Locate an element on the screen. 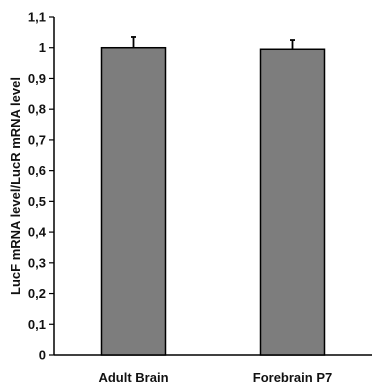 This screenshot has width=391, height=389. y-tick-label: 1,1 is located at coordinates (37, 17).